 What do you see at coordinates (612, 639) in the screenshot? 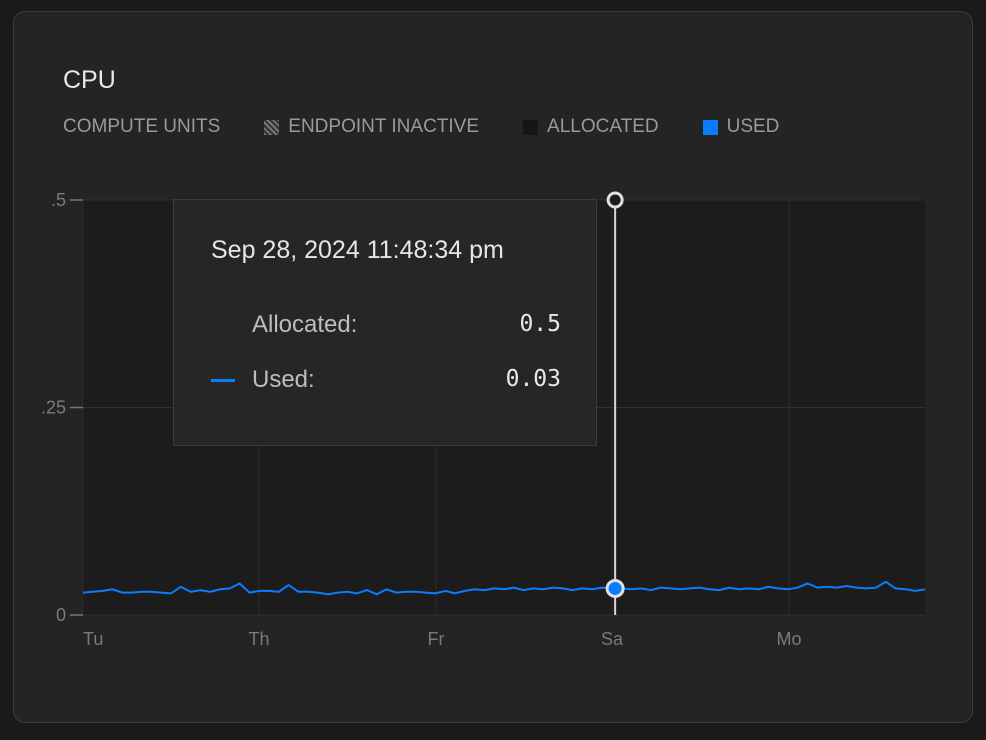
I see `x-tick-label: Sa` at bounding box center [612, 639].